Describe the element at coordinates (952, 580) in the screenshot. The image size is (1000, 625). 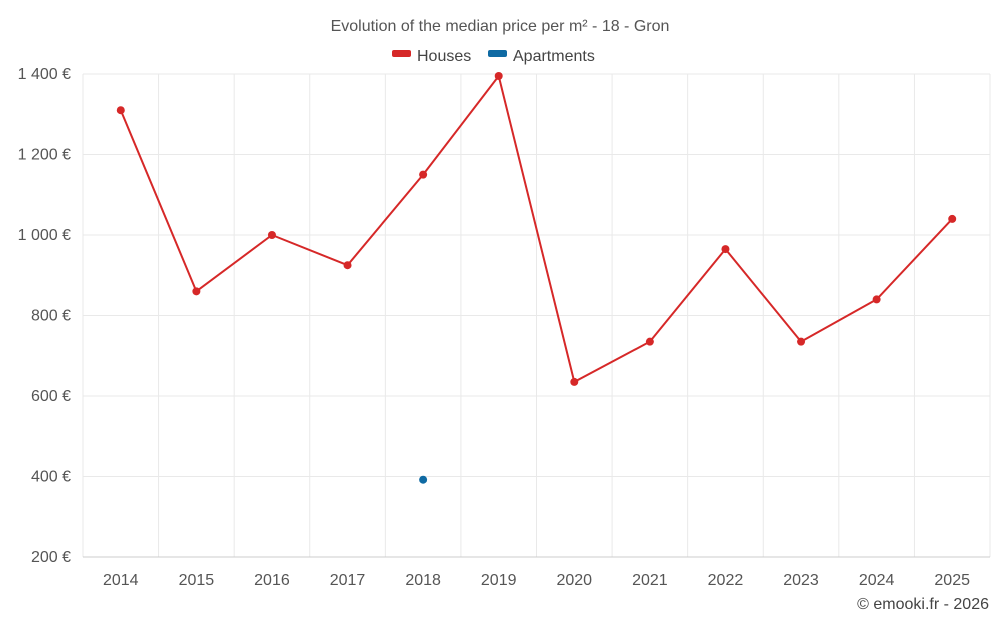
I see `x-tick-label-2025: 2025` at that location.